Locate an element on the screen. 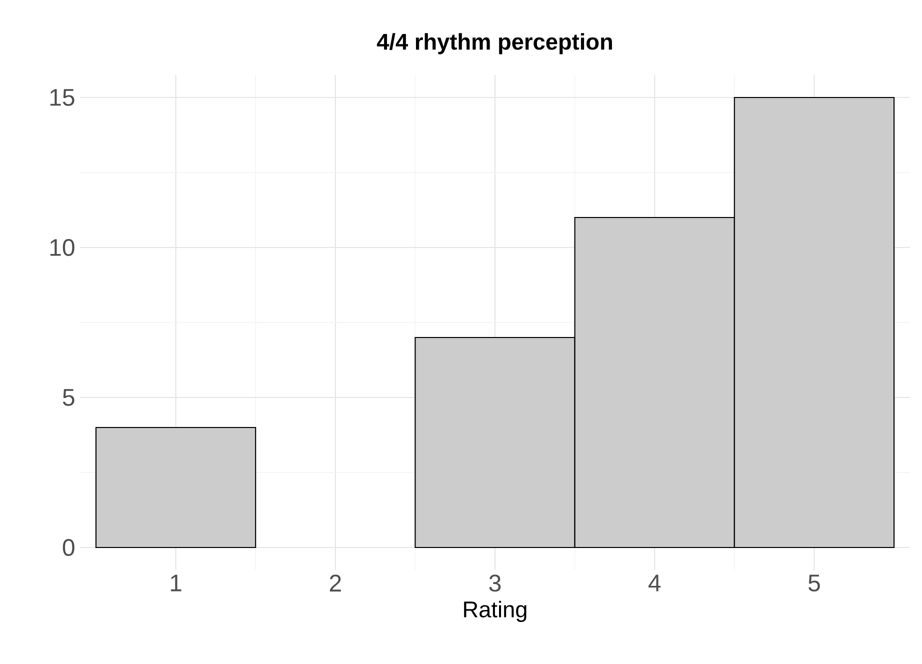  y-tick-label: 15 is located at coordinates (62, 97).